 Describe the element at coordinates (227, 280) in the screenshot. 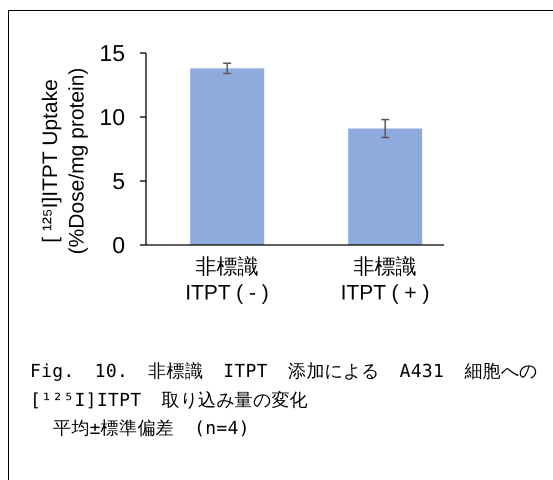

I see `x-tick-label: 非標識 ITPT ( - )` at that location.